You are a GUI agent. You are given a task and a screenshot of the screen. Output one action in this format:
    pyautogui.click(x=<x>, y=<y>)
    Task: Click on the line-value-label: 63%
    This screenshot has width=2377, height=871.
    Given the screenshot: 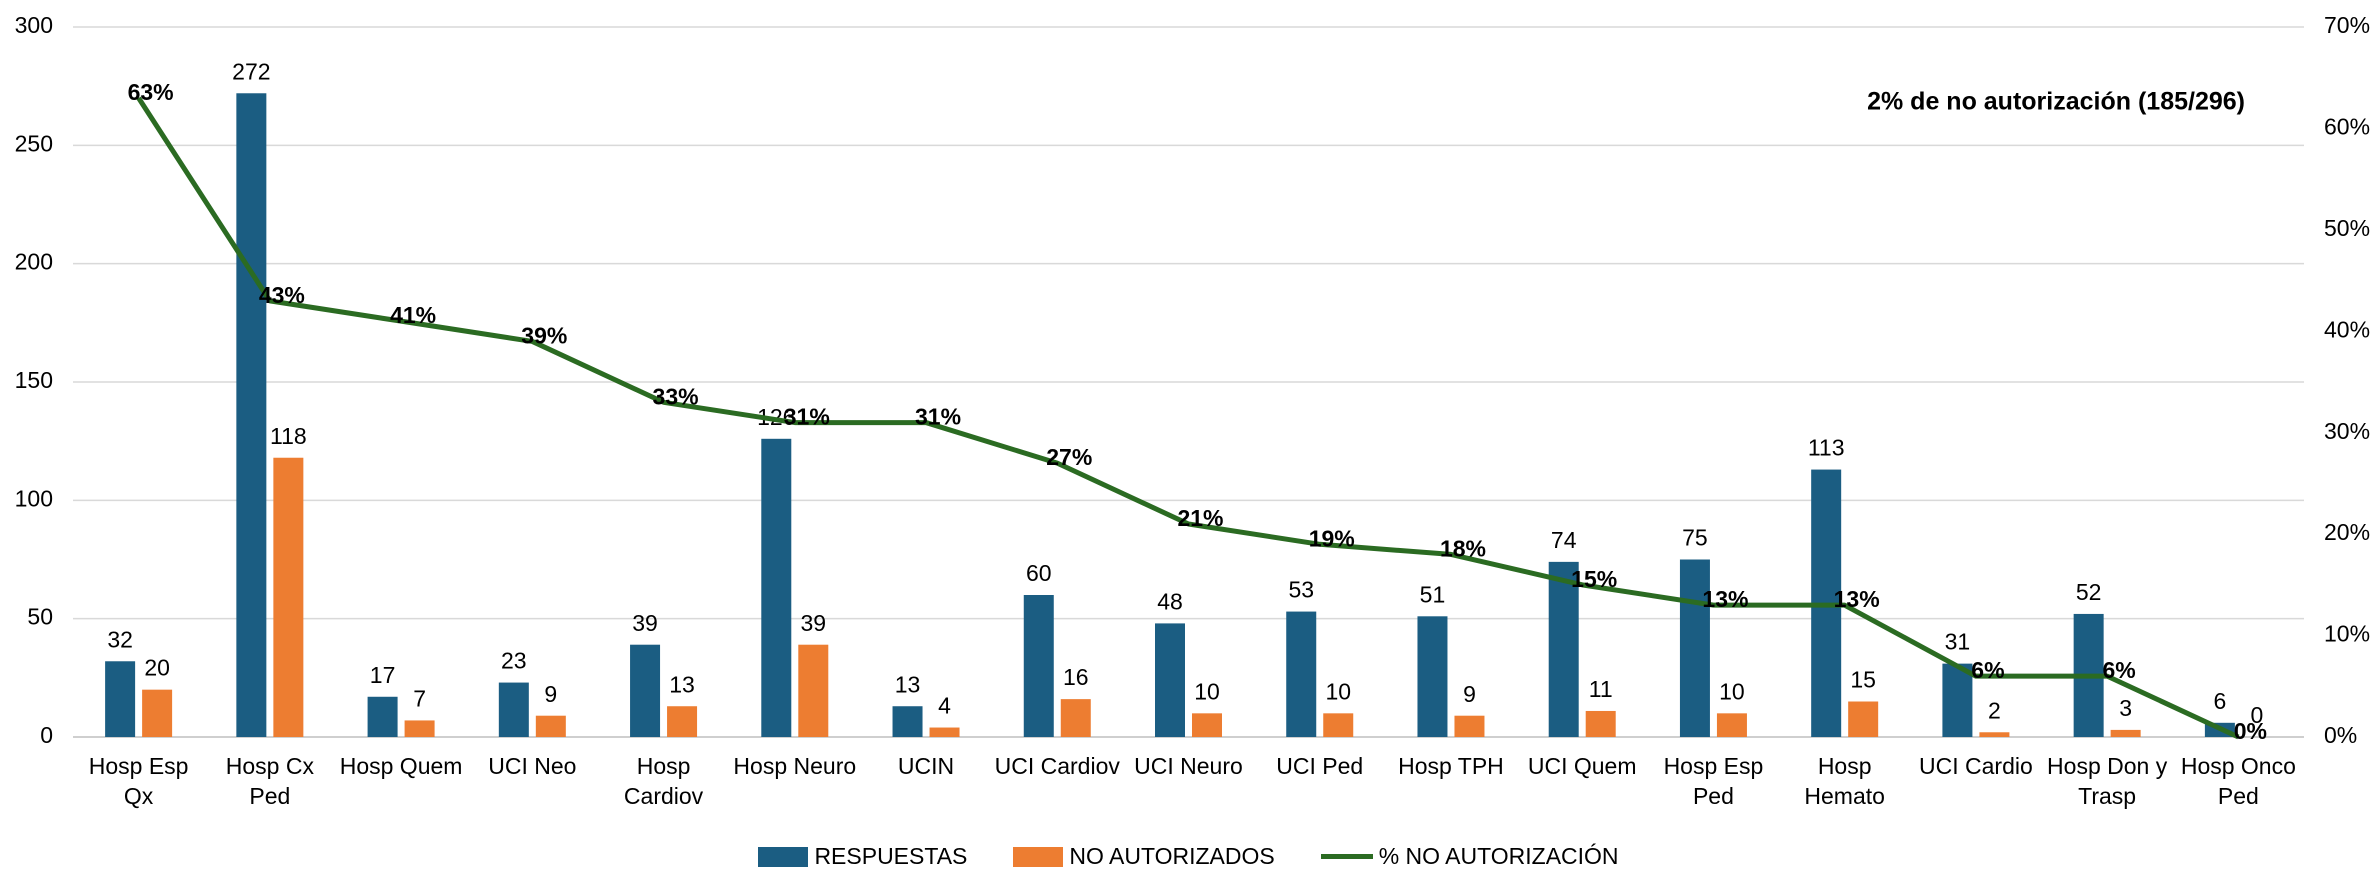 What is the action you would take?
    pyautogui.click(x=151, y=92)
    